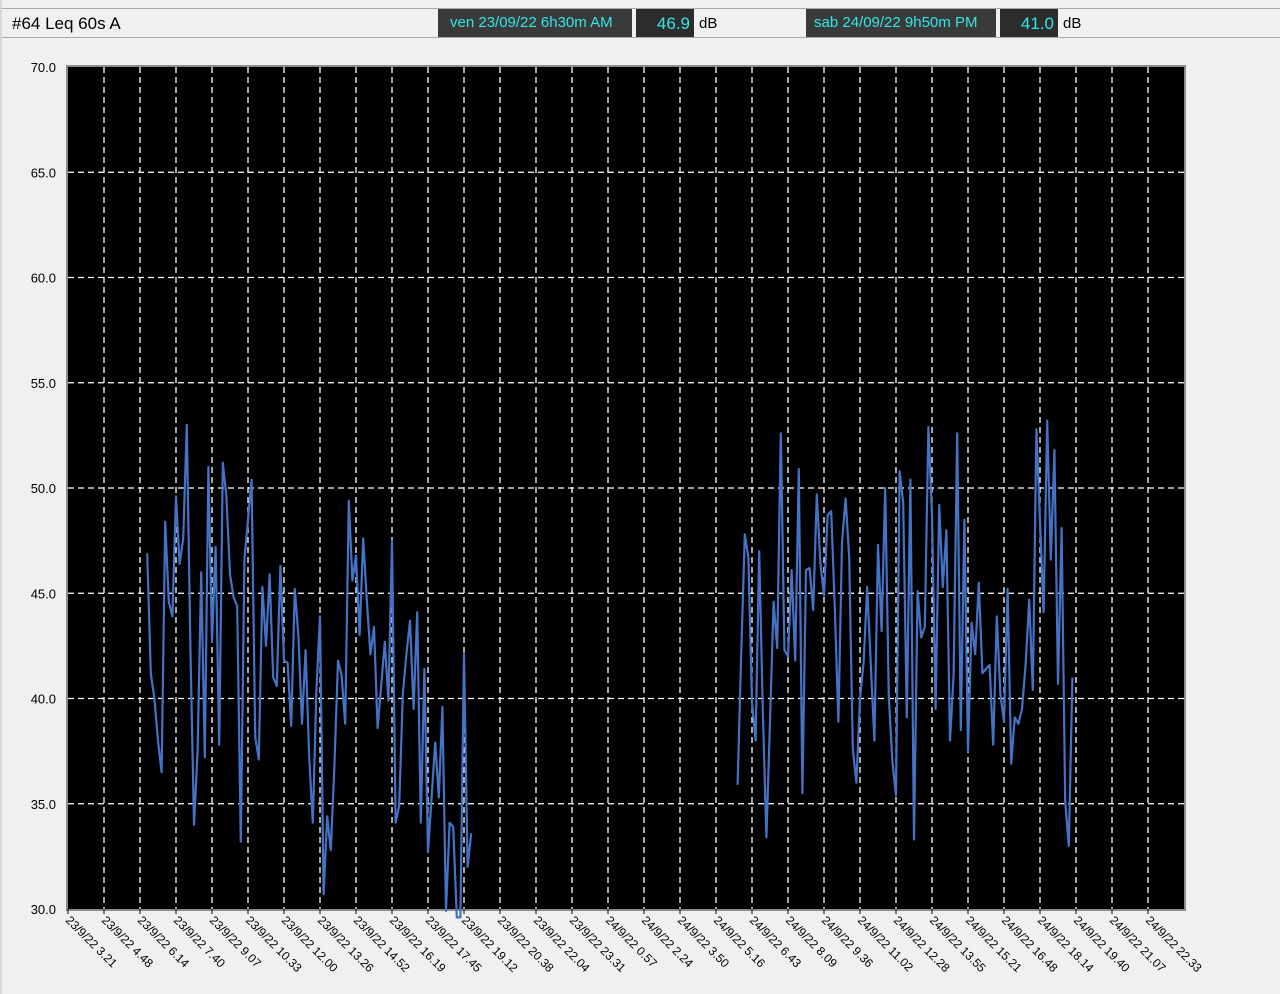 The image size is (1280, 994). I want to click on y-tick-label: 55.0, so click(43, 383).